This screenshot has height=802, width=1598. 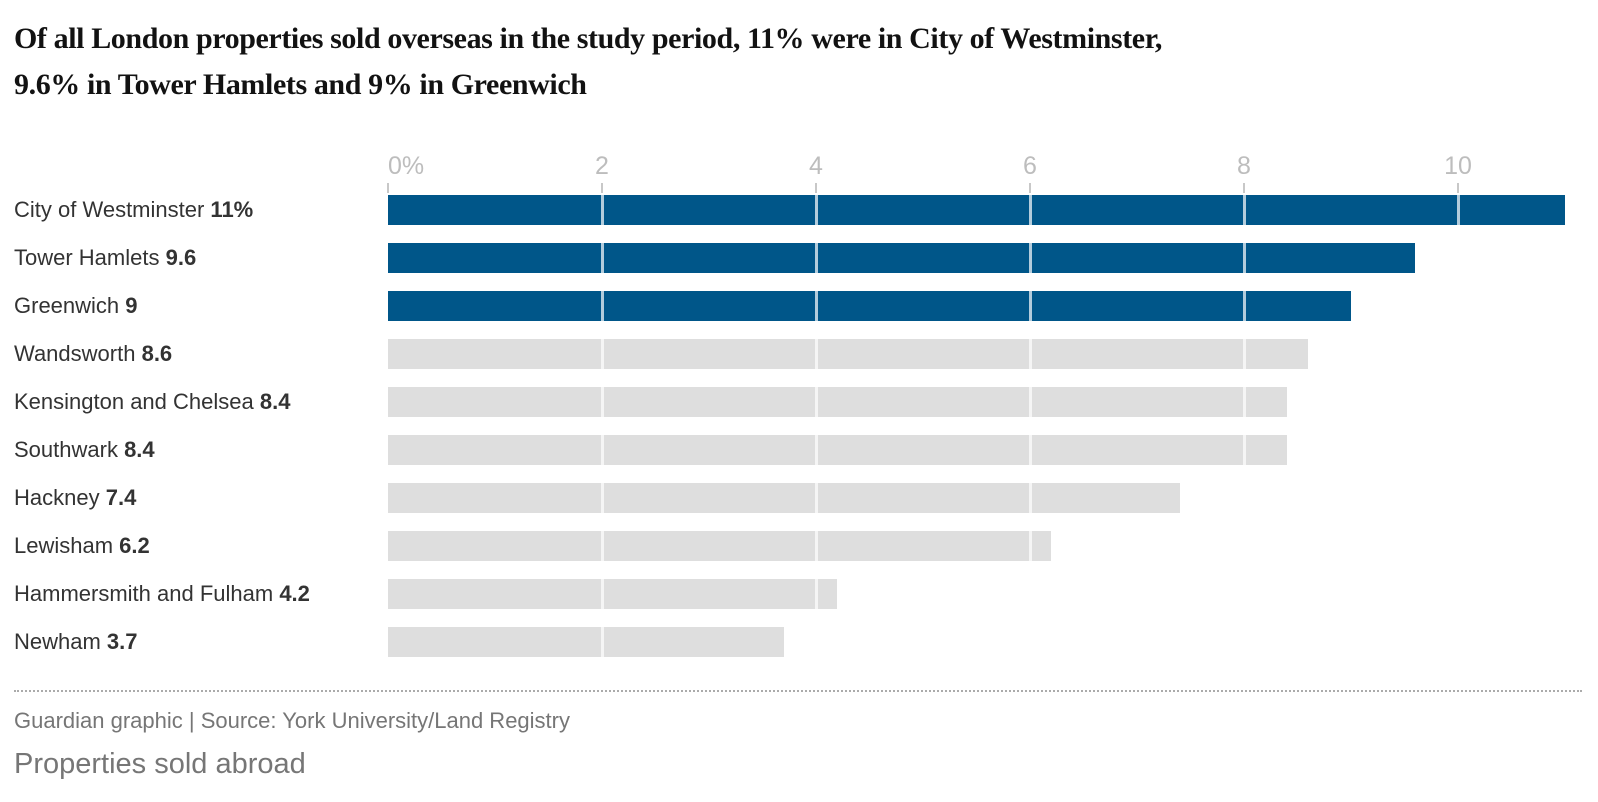 What do you see at coordinates (112, 209) in the screenshot?
I see `category-name: City of Westminster` at bounding box center [112, 209].